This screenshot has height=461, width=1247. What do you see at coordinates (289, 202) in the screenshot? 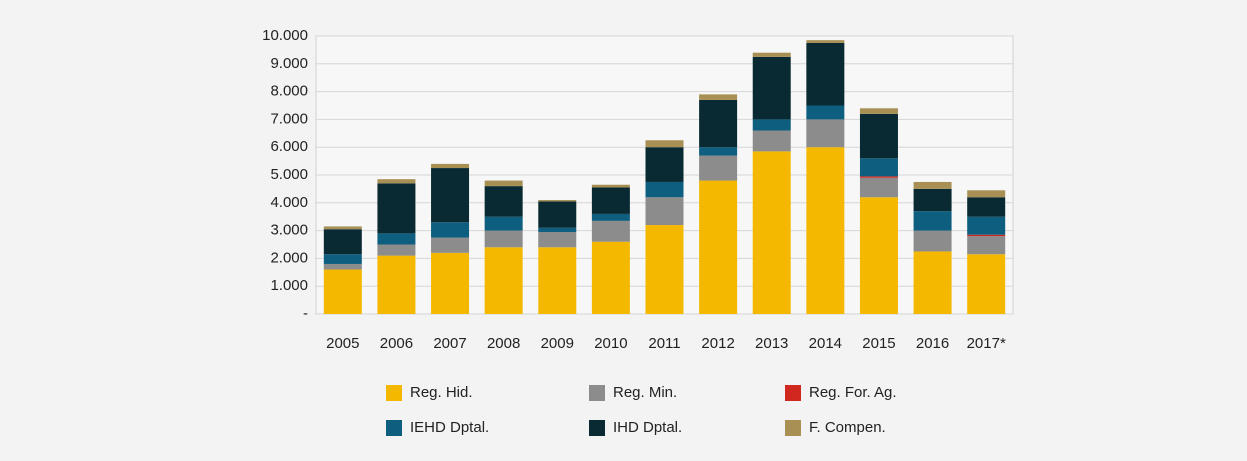
I see `y-tick-label: 4.000` at bounding box center [289, 202].